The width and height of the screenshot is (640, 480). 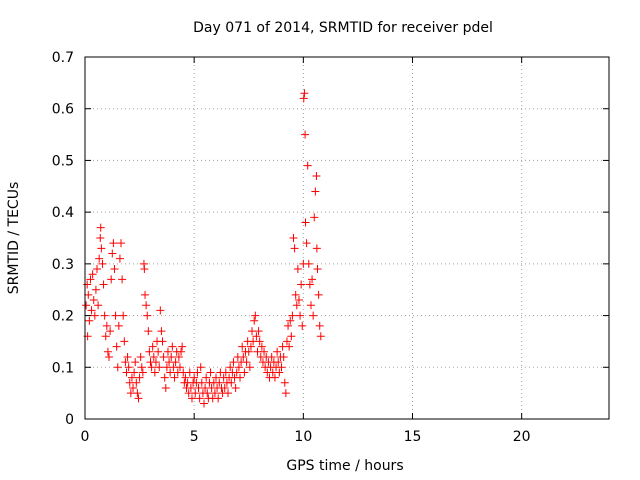 I want to click on x-tick-label: 5, so click(x=194, y=437).